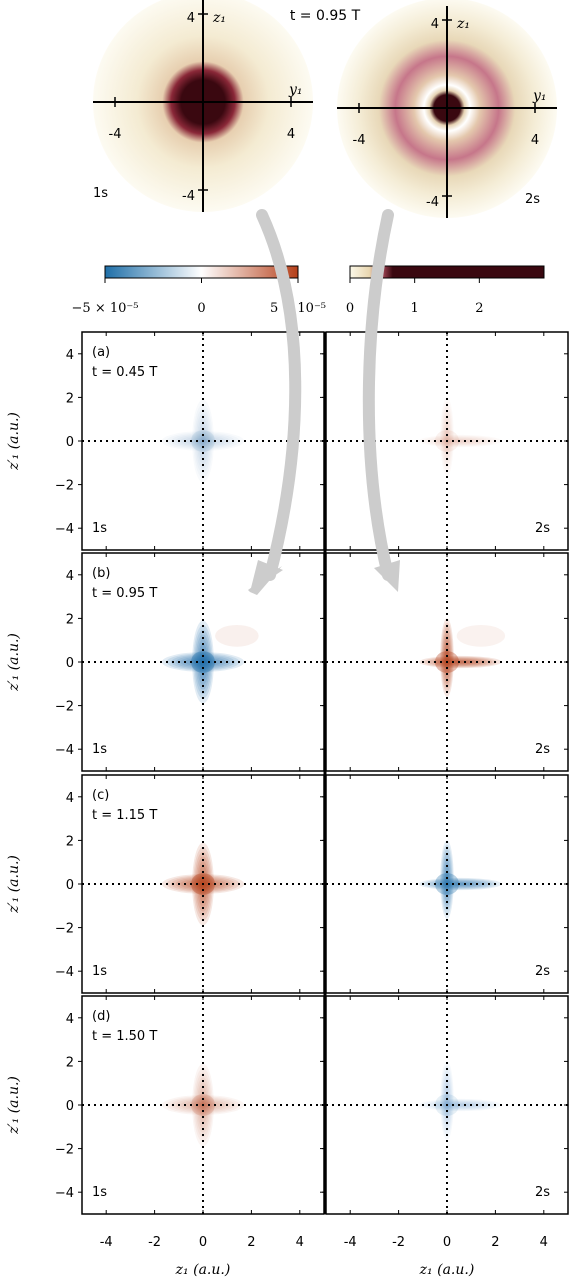 The width and height of the screenshot is (569, 1280). What do you see at coordinates (188, 196) in the screenshot?
I see `top-tick-label: -4` at bounding box center [188, 196].